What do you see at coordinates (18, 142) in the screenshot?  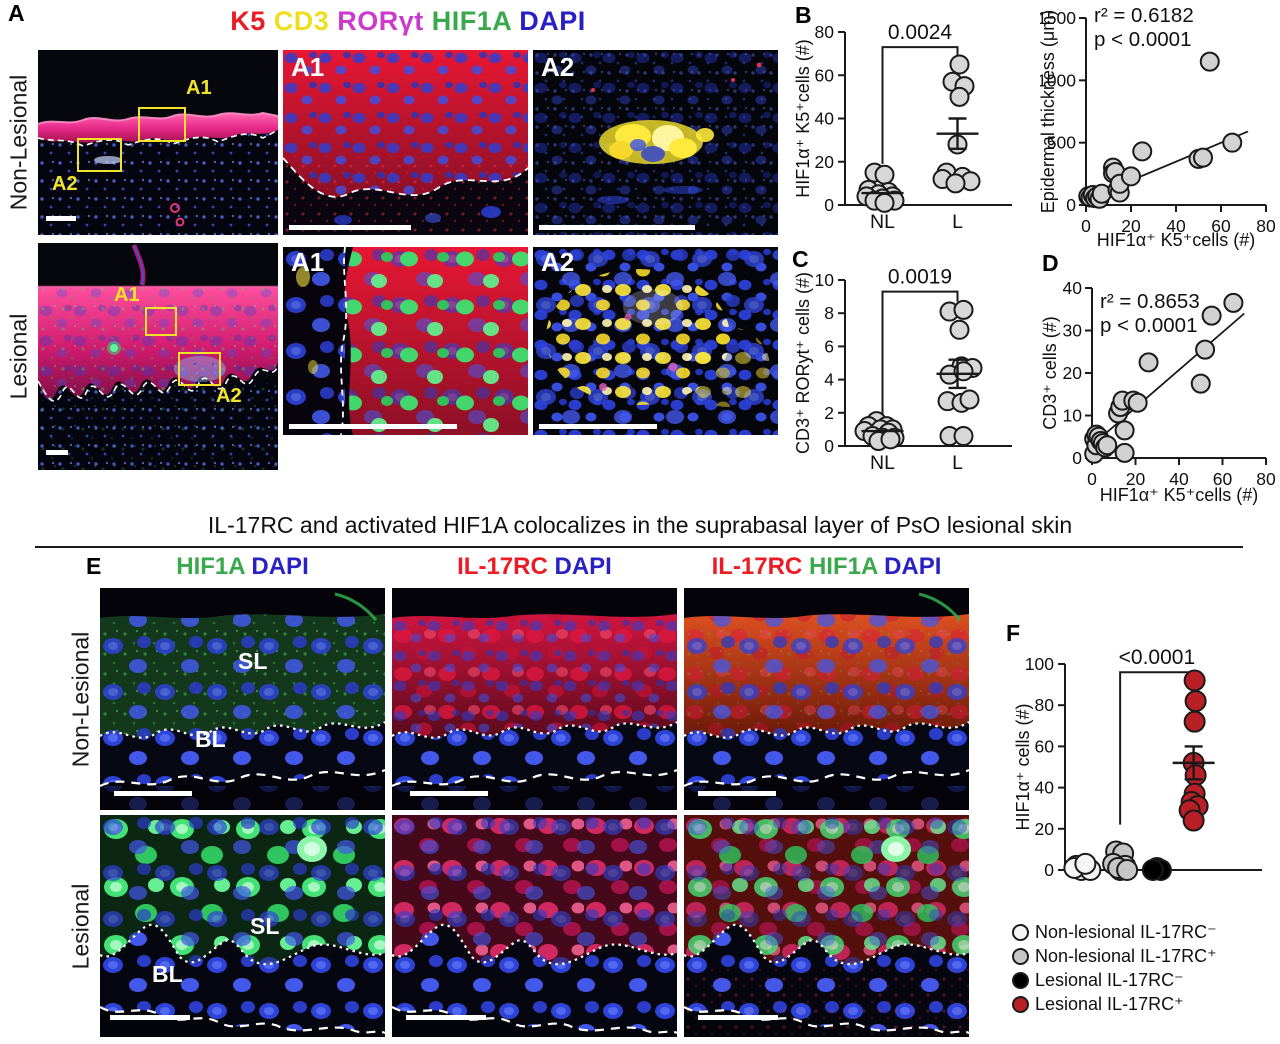 I see `row-label-a-nonlesional: Non-Lesional` at bounding box center [18, 142].